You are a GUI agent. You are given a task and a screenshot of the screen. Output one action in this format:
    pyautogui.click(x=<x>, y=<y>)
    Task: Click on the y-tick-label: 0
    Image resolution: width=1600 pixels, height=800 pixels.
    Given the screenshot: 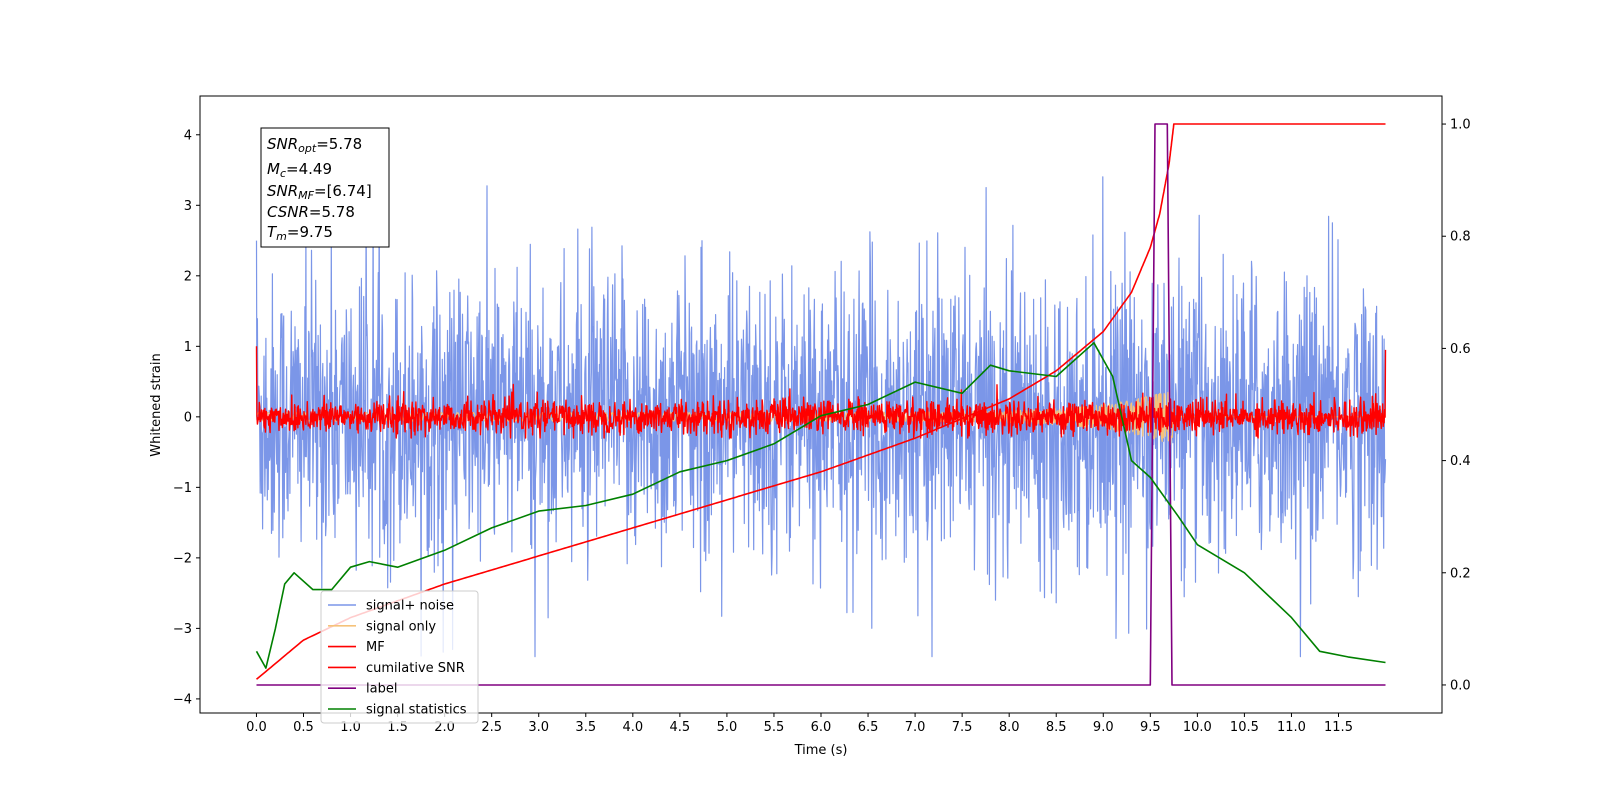 What is the action you would take?
    pyautogui.click(x=188, y=417)
    